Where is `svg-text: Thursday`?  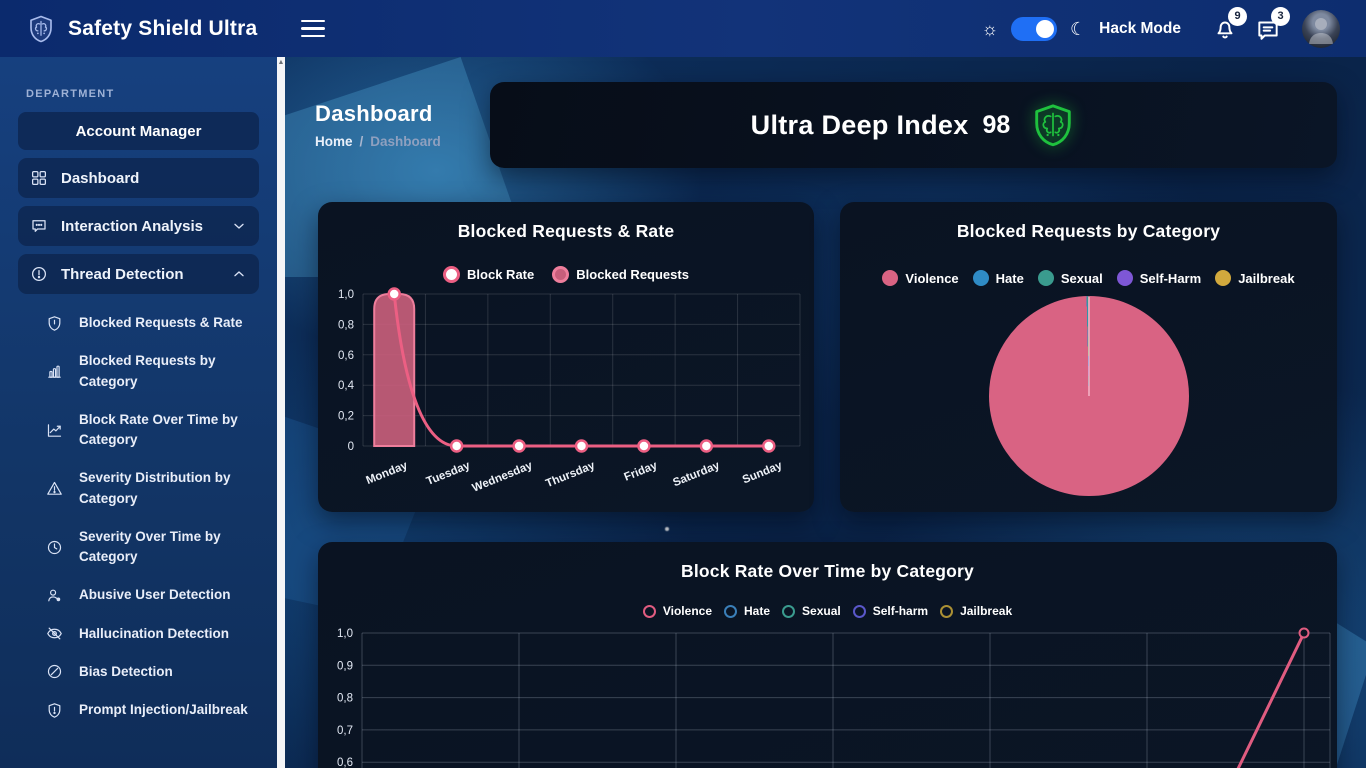 svg-text: Thursday is located at coordinates (570, 474).